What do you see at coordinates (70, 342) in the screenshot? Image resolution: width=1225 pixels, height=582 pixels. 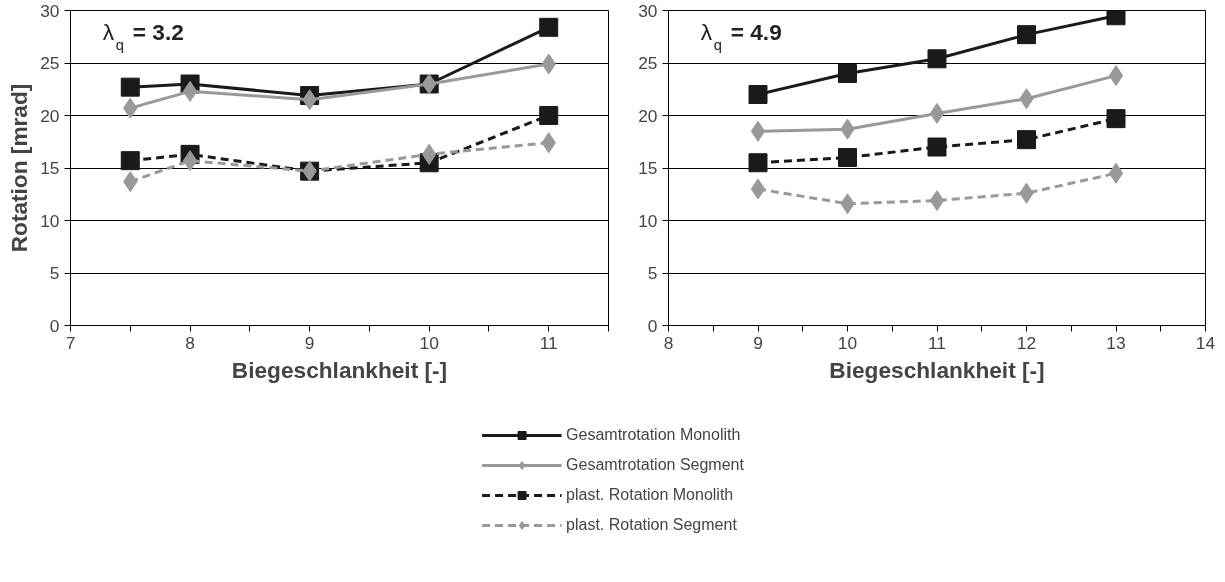 I see `x-tick-label: 7` at bounding box center [70, 342].